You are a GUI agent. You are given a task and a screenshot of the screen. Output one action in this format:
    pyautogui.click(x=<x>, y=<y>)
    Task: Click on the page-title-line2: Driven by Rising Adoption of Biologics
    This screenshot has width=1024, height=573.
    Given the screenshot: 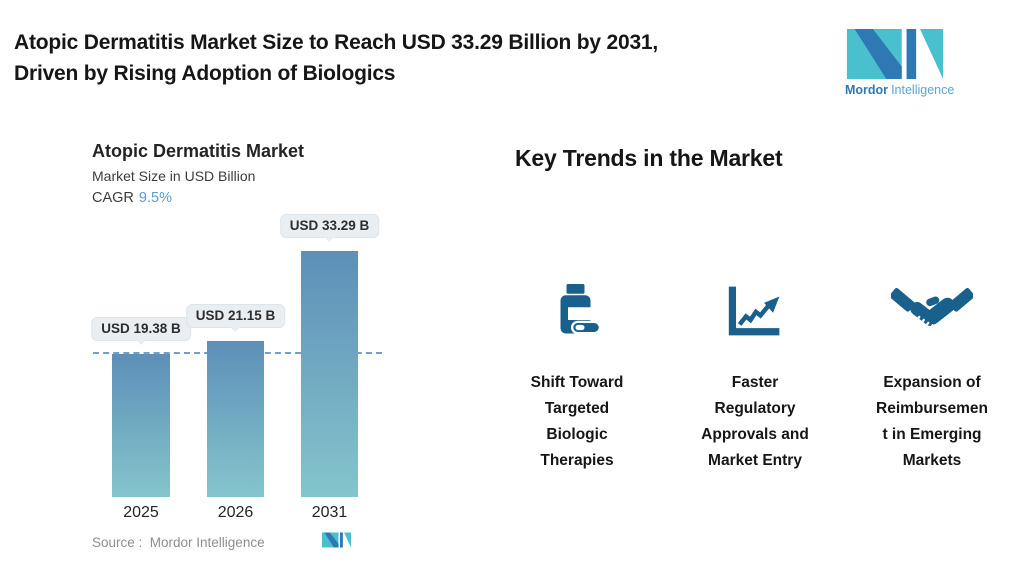 What is the action you would take?
    pyautogui.click(x=205, y=73)
    